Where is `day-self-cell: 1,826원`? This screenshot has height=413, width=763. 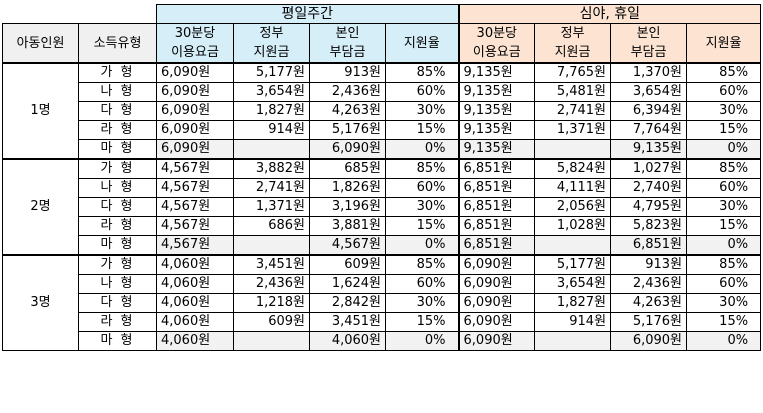 day-self-cell: 1,826원 is located at coordinates (347, 188).